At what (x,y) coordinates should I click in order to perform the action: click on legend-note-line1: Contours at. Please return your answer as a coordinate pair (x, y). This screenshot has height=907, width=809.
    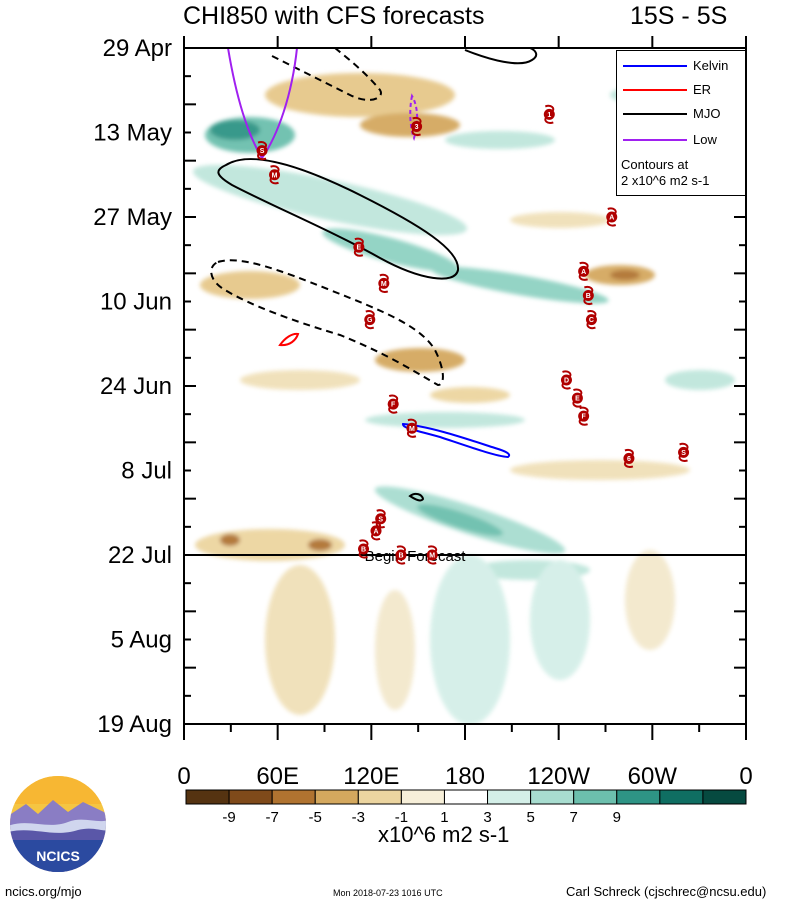
    Looking at the image, I should click on (655, 164).